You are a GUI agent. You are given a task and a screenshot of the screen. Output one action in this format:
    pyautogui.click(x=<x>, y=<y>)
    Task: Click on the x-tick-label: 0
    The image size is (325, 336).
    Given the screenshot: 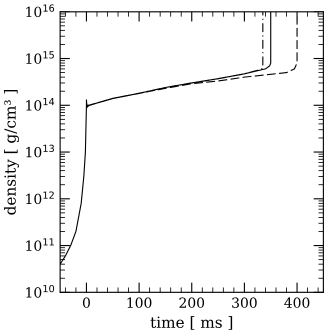 What is the action you would take?
    pyautogui.click(x=86, y=302)
    